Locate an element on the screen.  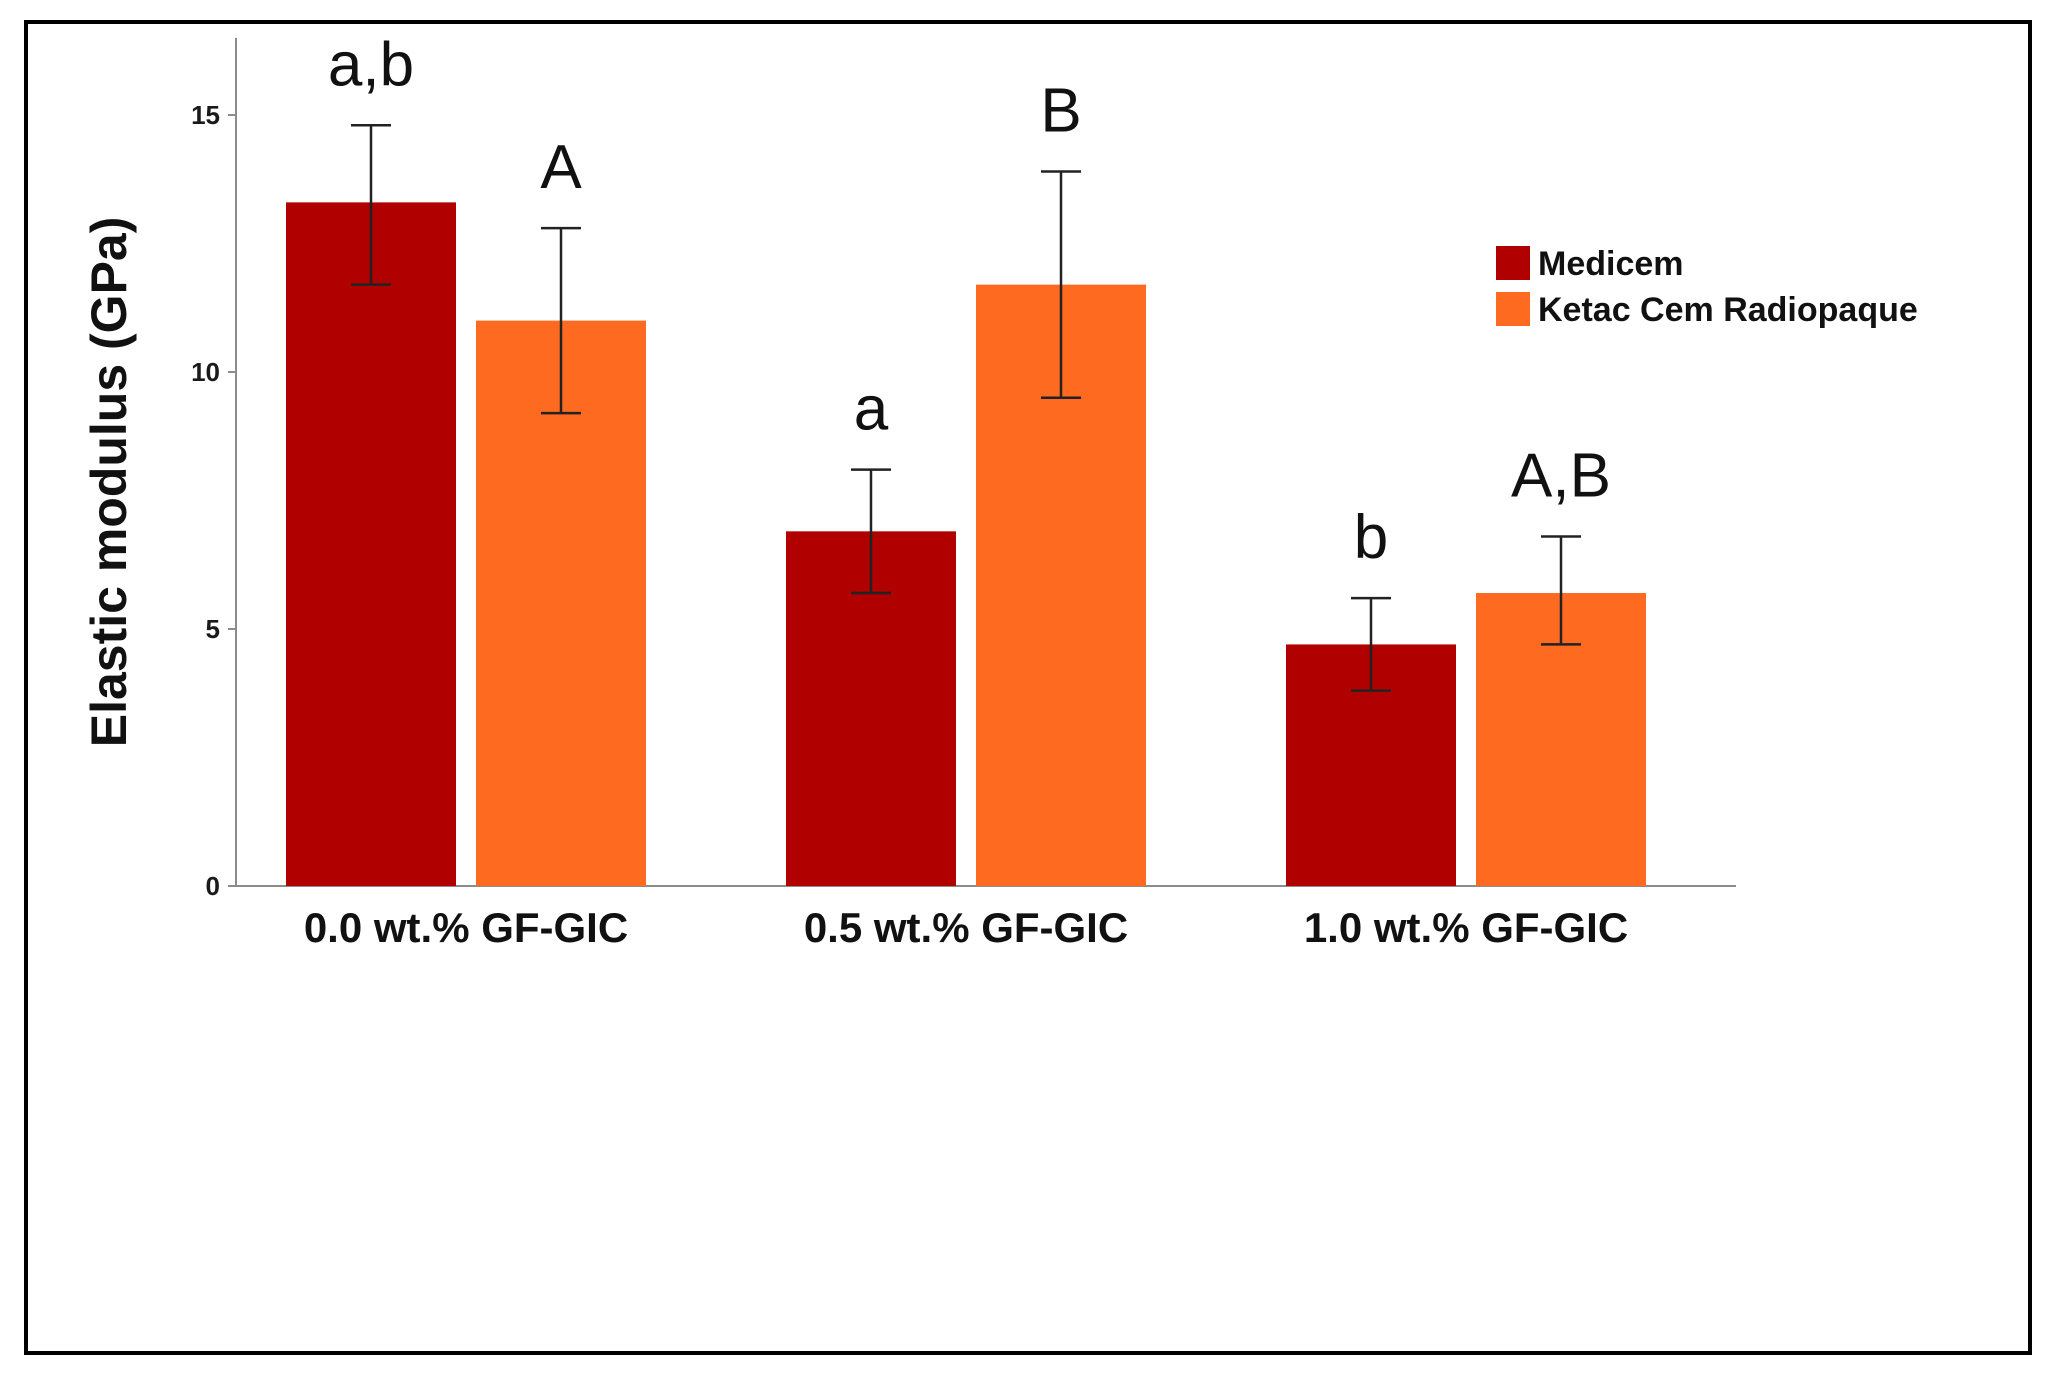
y-tick-label: 15 is located at coordinates (205, 115).